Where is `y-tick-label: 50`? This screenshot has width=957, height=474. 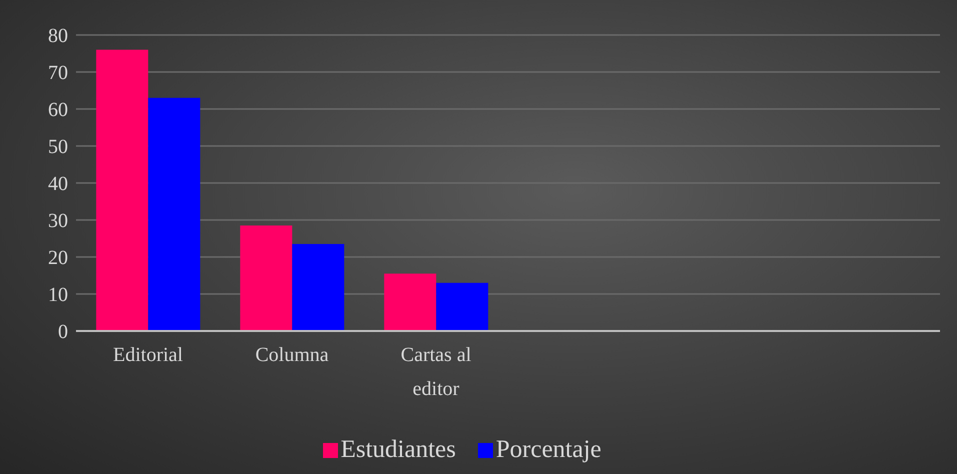
y-tick-label: 50 is located at coordinates (58, 147).